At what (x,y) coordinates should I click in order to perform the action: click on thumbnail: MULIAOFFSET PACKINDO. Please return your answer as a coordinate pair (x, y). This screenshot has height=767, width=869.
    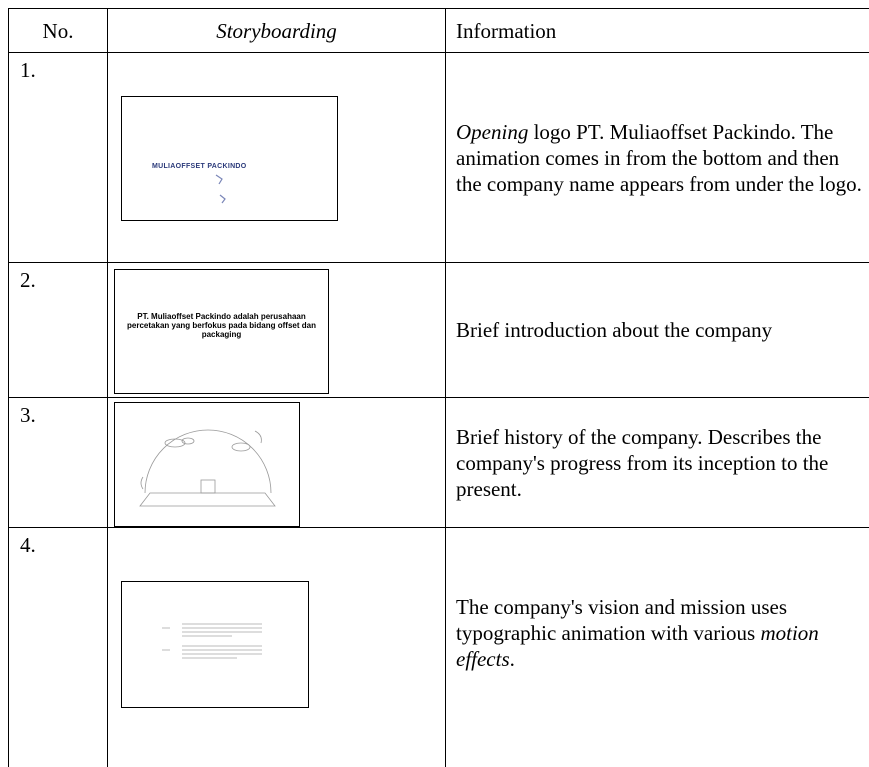
    Looking at the image, I should click on (229, 158).